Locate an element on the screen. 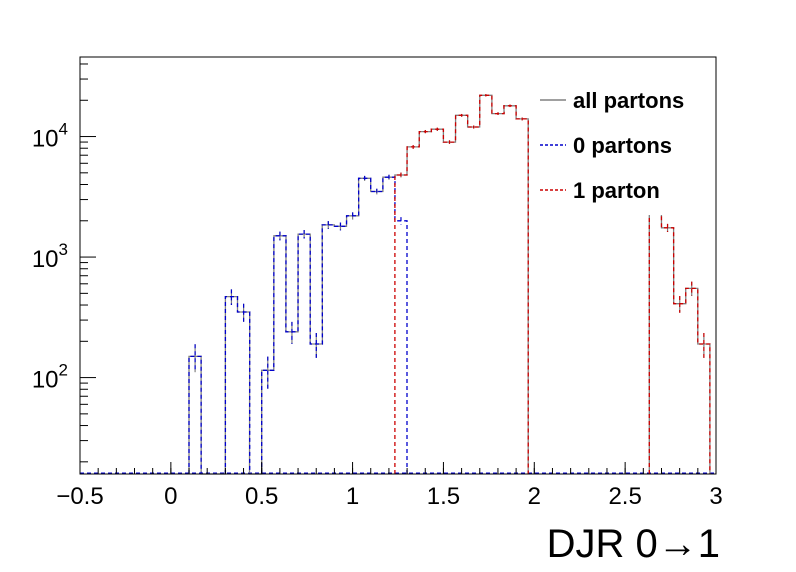  histogram-steps is located at coordinates (298, 325).